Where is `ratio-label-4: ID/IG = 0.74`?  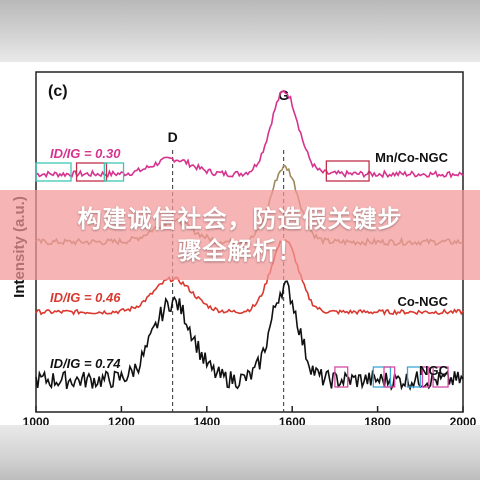 ratio-label-4: ID/IG = 0.74 is located at coordinates (85, 363).